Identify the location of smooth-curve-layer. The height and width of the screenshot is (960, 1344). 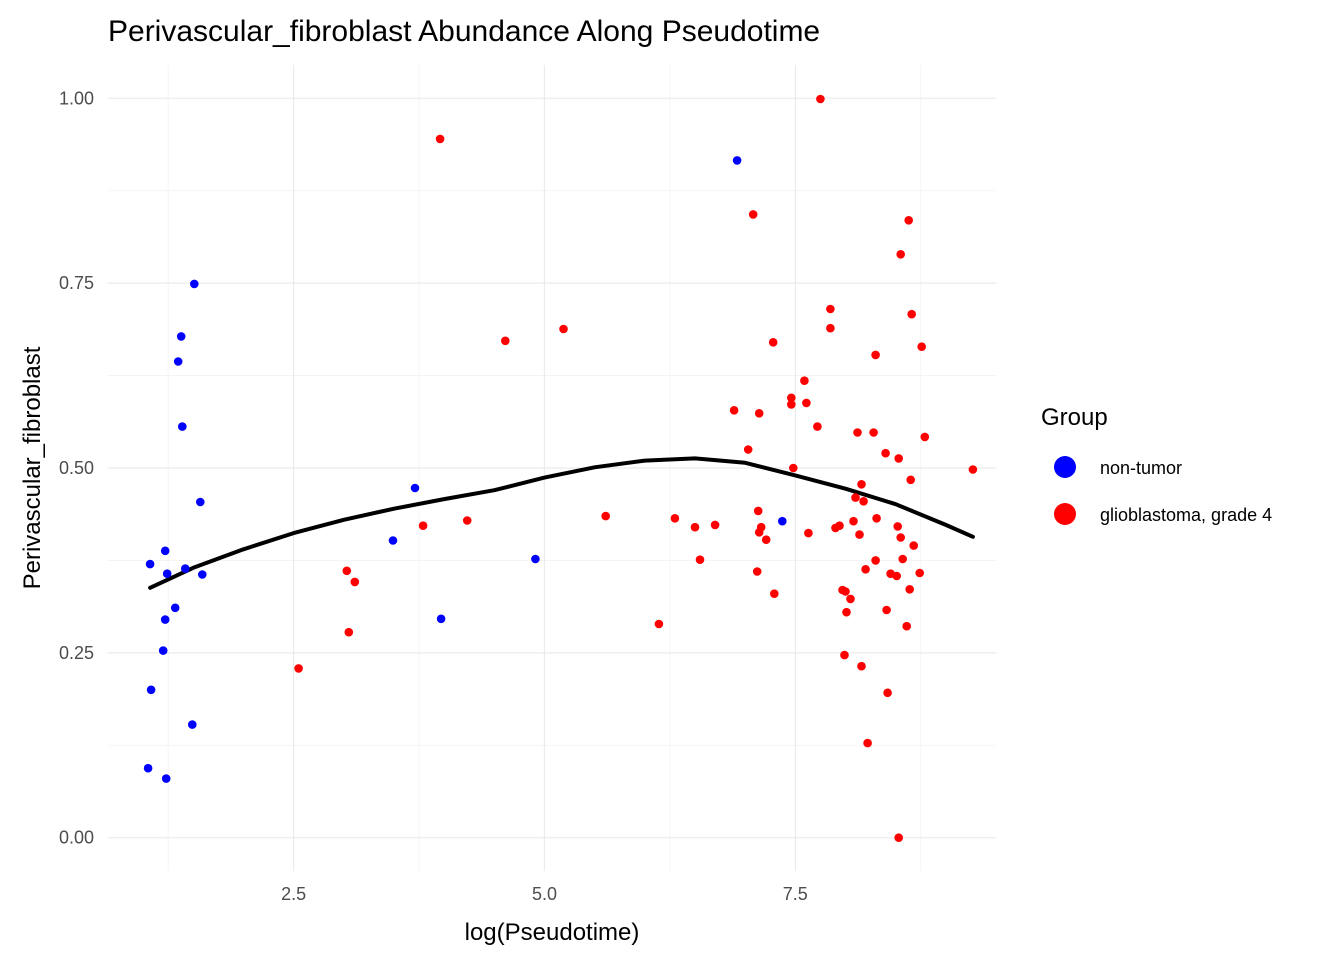
(561, 523).